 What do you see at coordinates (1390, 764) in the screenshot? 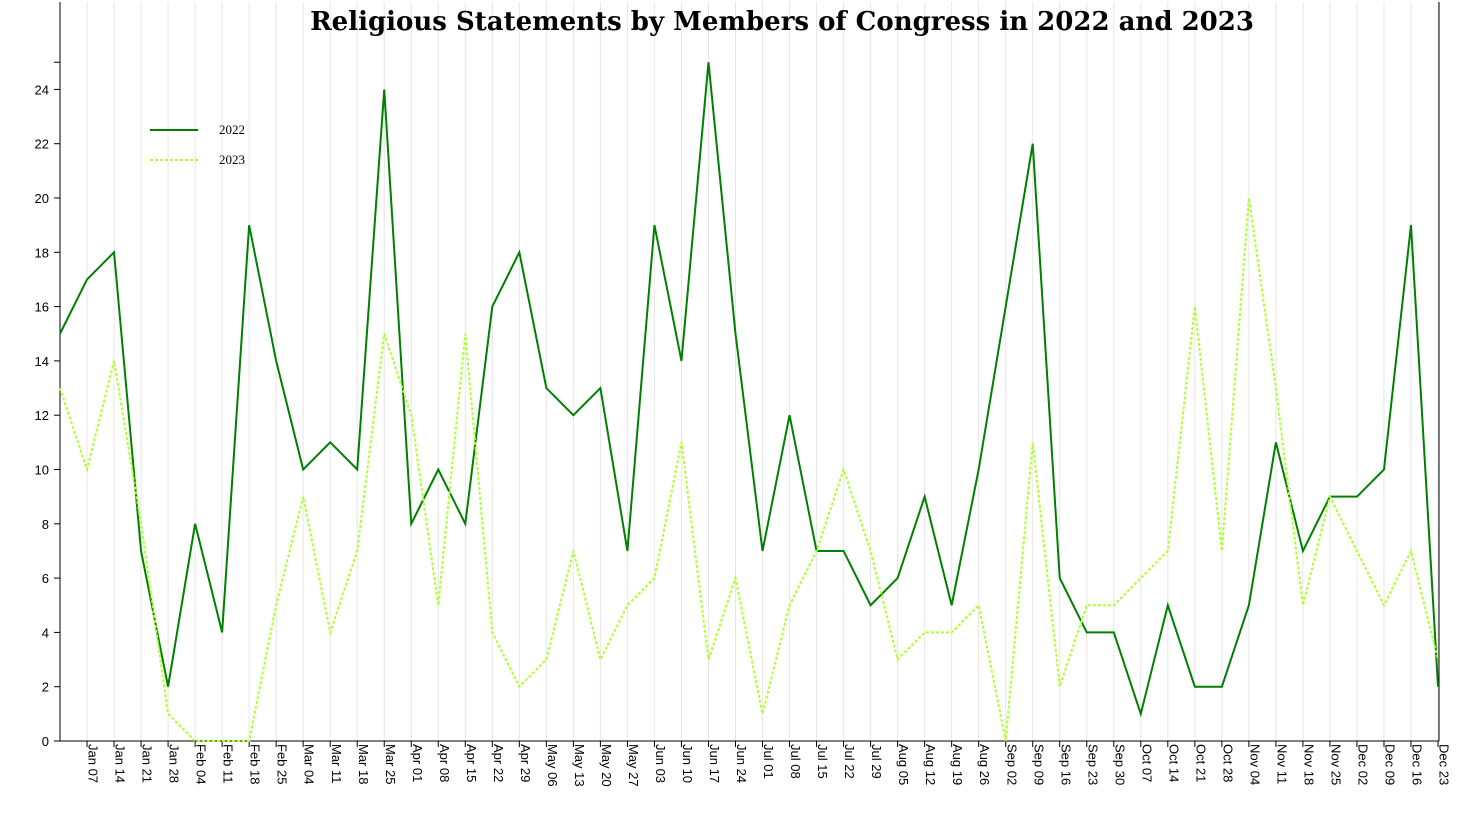
I see `x-tick-label: Dec 09` at bounding box center [1390, 764].